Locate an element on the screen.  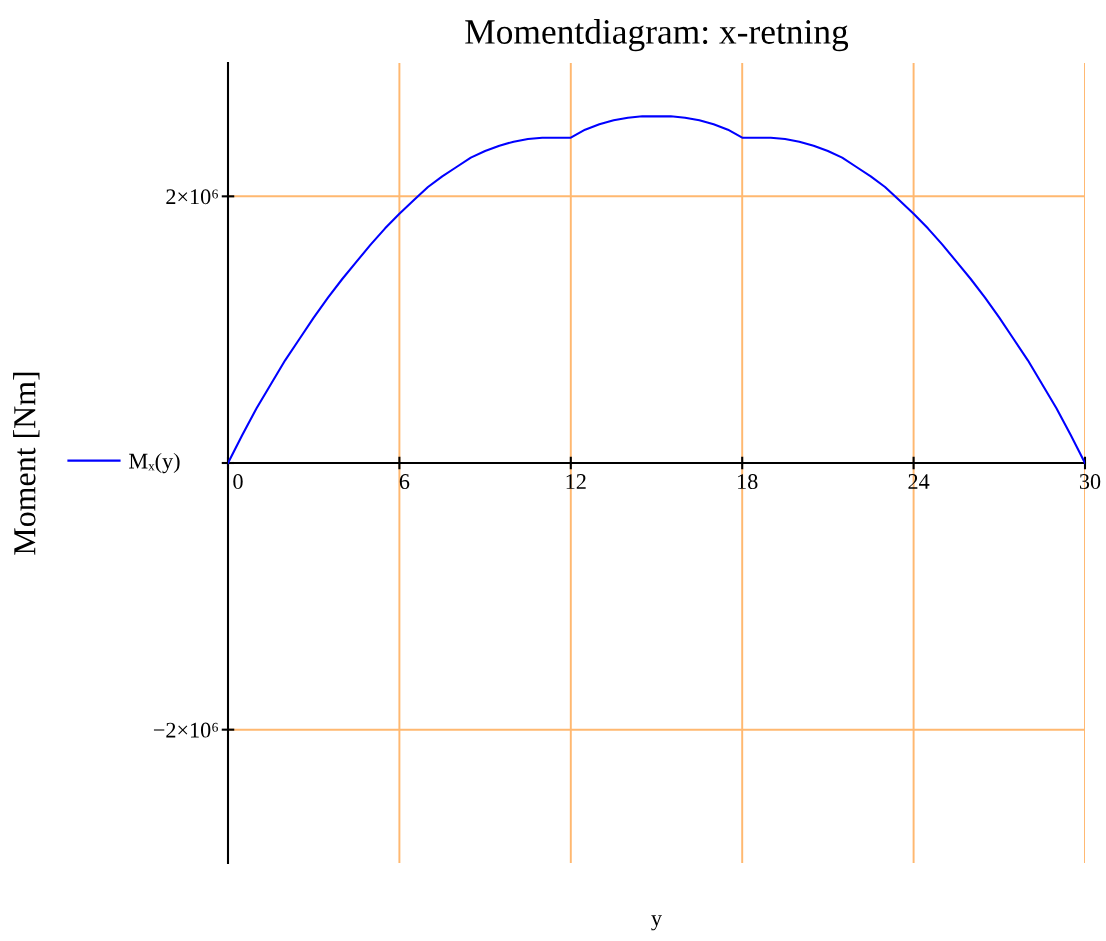
x-tick-label: 0 is located at coordinates (238, 482).